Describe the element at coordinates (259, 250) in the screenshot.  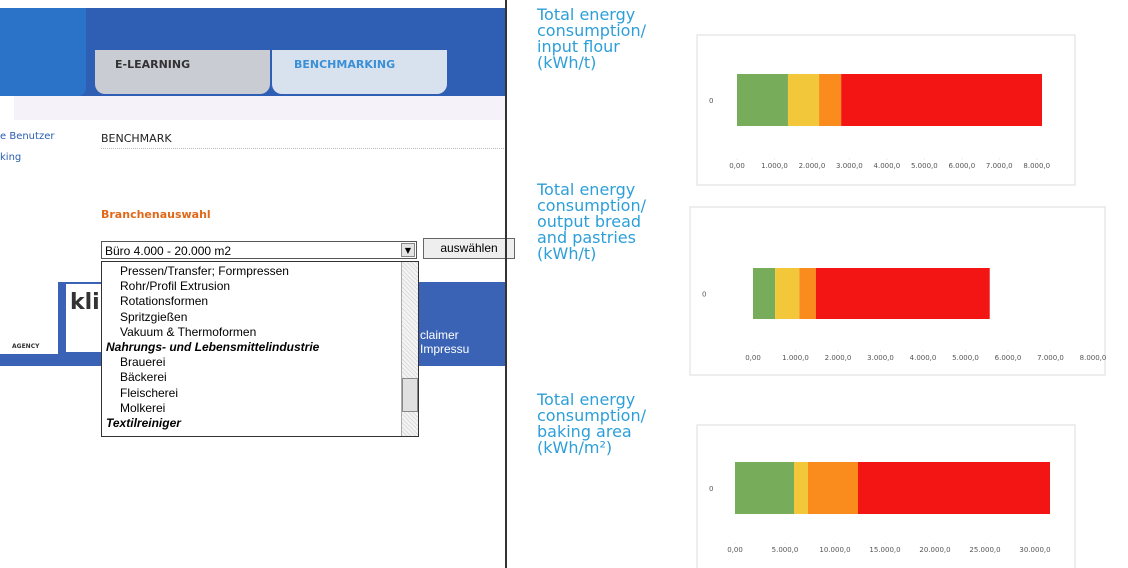
I see `select: Büro 4.000 - 20.000 m2` at that location.